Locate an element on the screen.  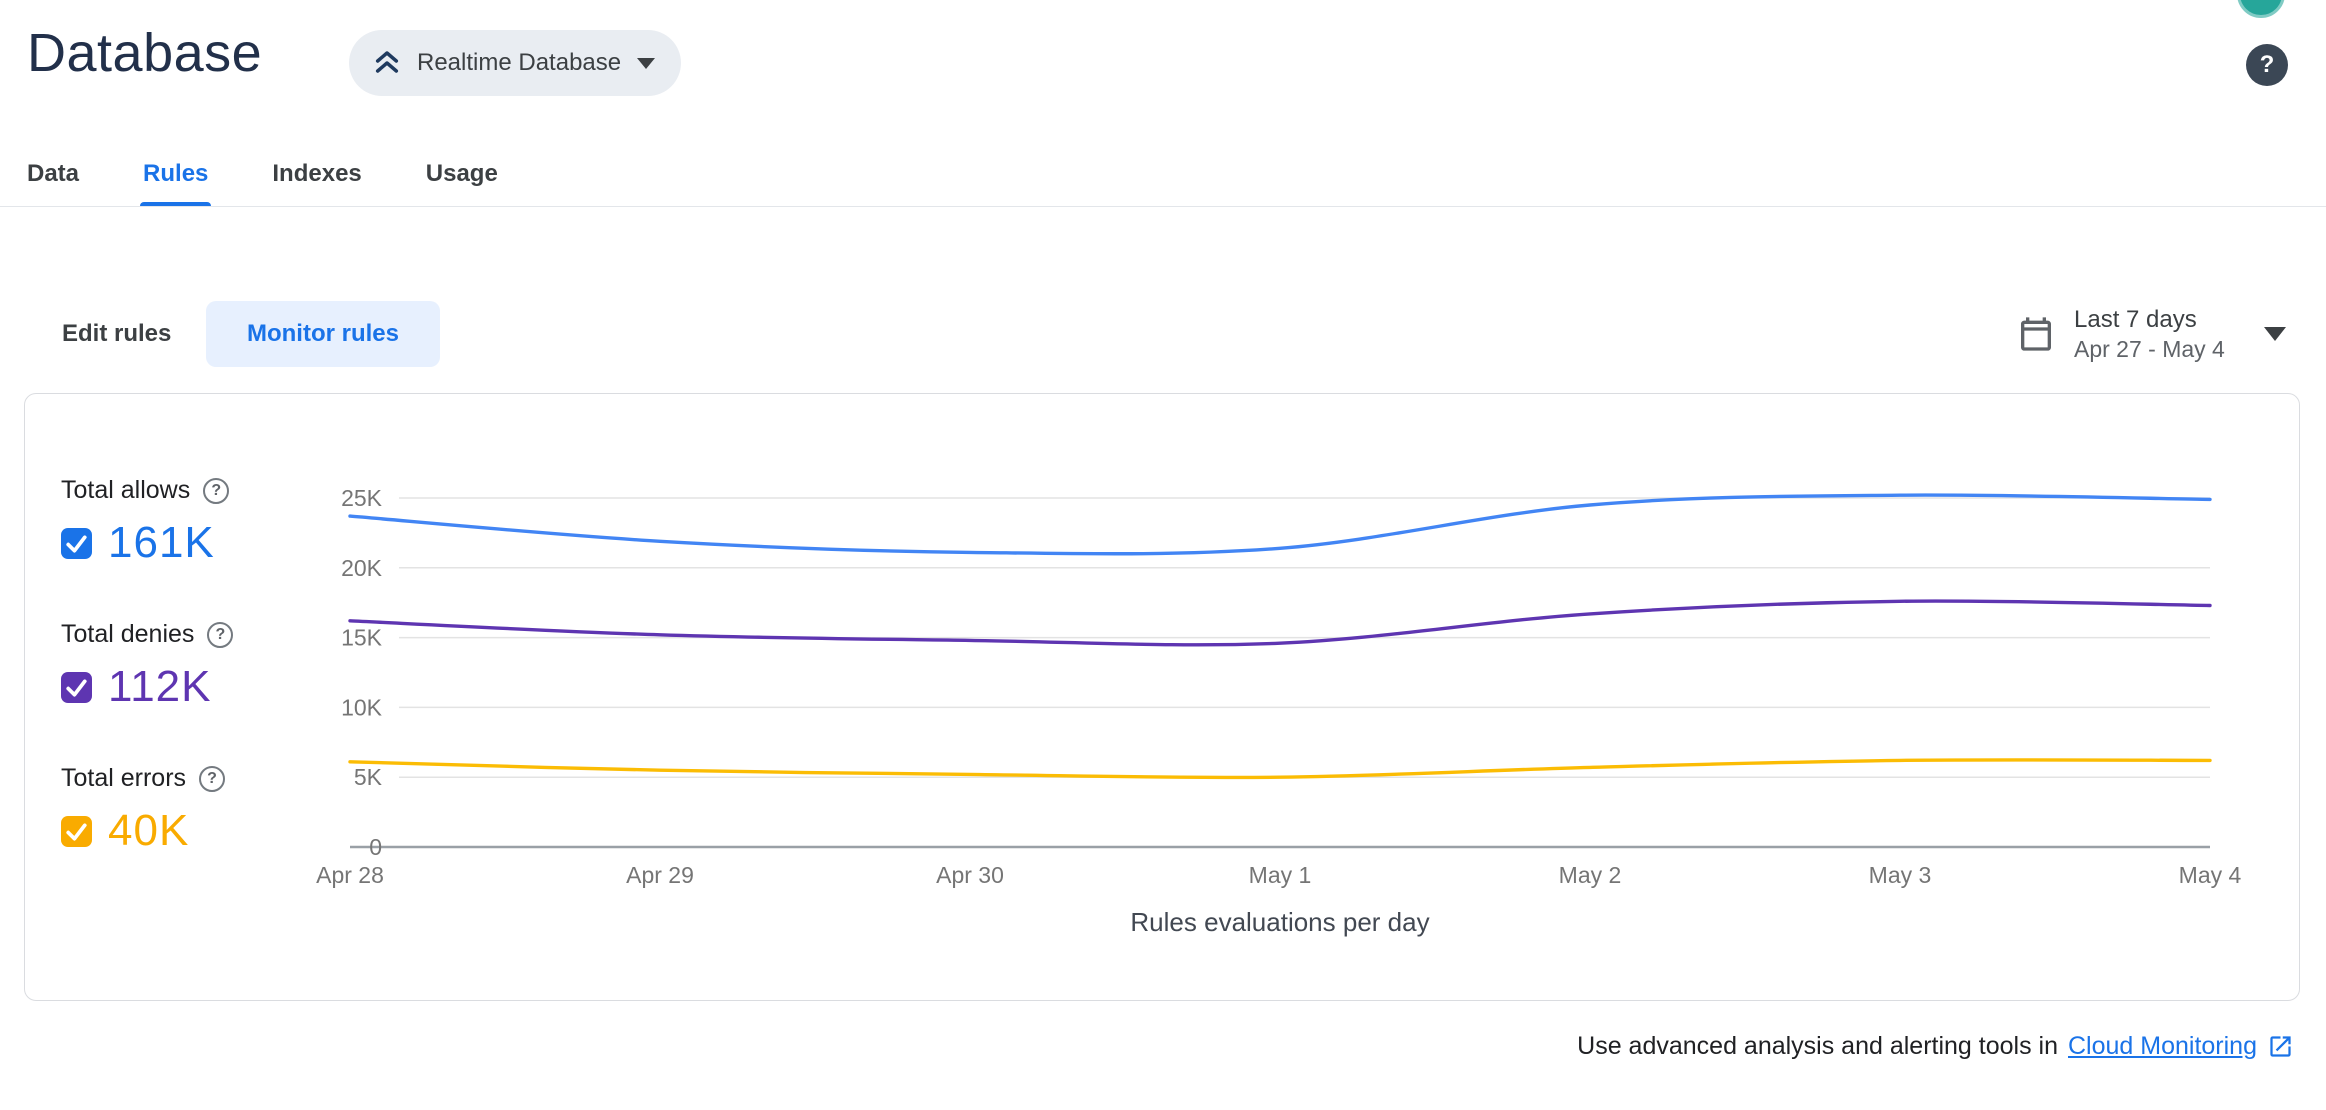
chevron-down-icon is located at coordinates (646, 63).